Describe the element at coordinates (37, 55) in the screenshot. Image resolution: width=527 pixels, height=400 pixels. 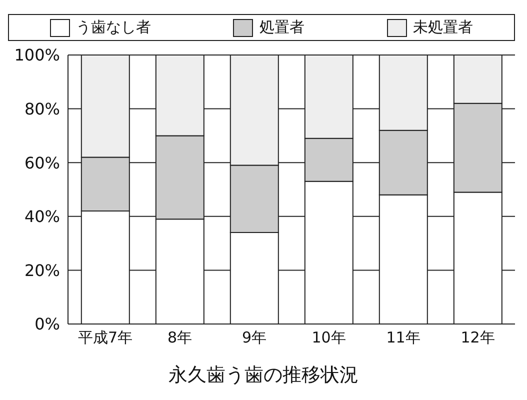
I see `y-tick-label: 100%` at that location.